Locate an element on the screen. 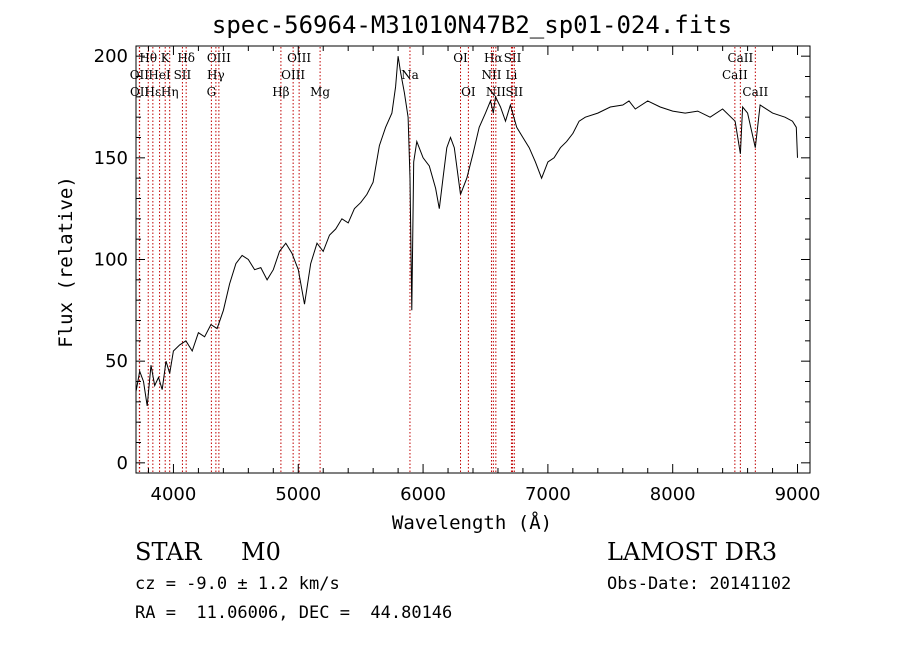 Image resolution: width=900 pixels, height=649 pixels. line-label-19: Hα is located at coordinates (493, 58).